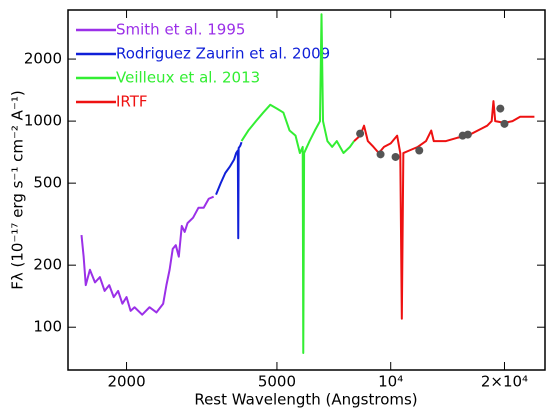 The height and width of the screenshot is (419, 554). I want to click on x-axis-label: Rest Wavelength (Angstroms), so click(305, 400).